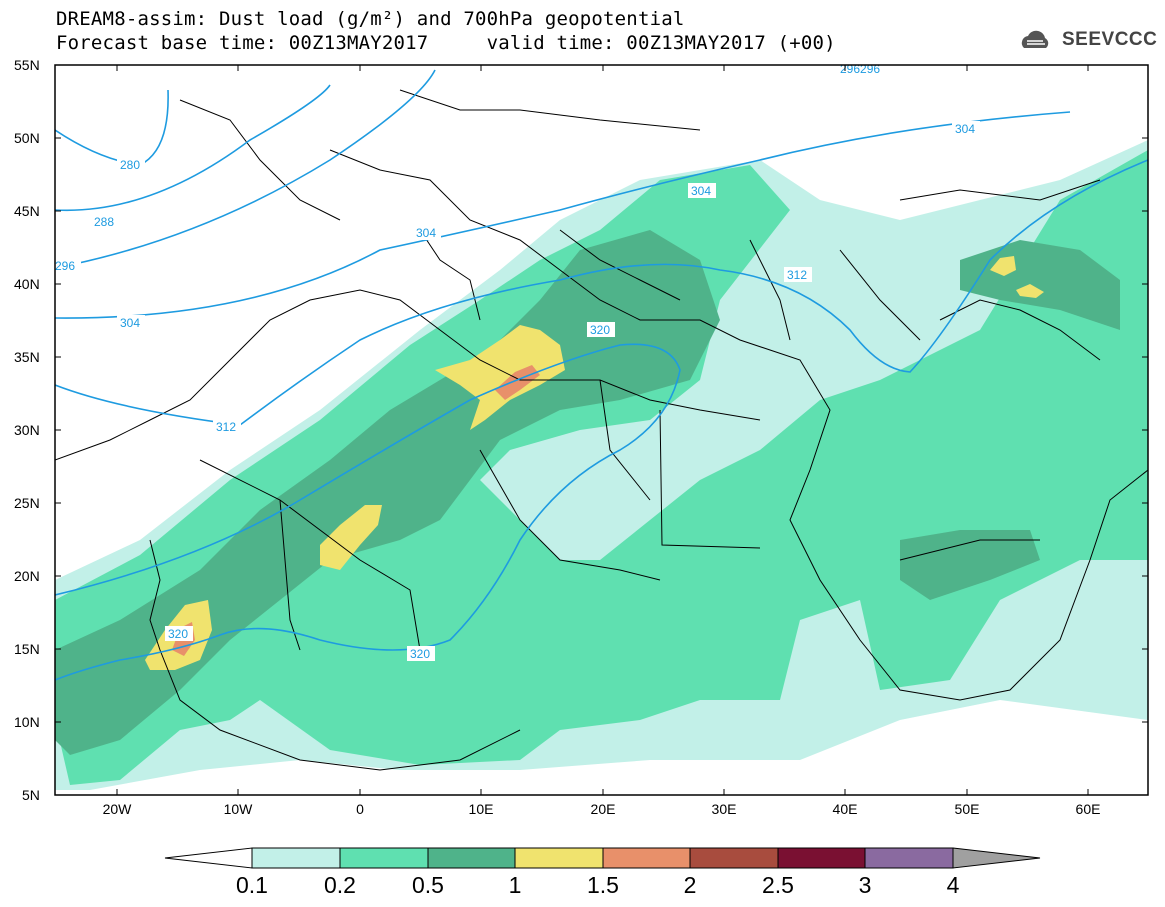  What do you see at coordinates (178, 634) in the screenshot?
I see `contour-label-320-b: 320` at bounding box center [178, 634].